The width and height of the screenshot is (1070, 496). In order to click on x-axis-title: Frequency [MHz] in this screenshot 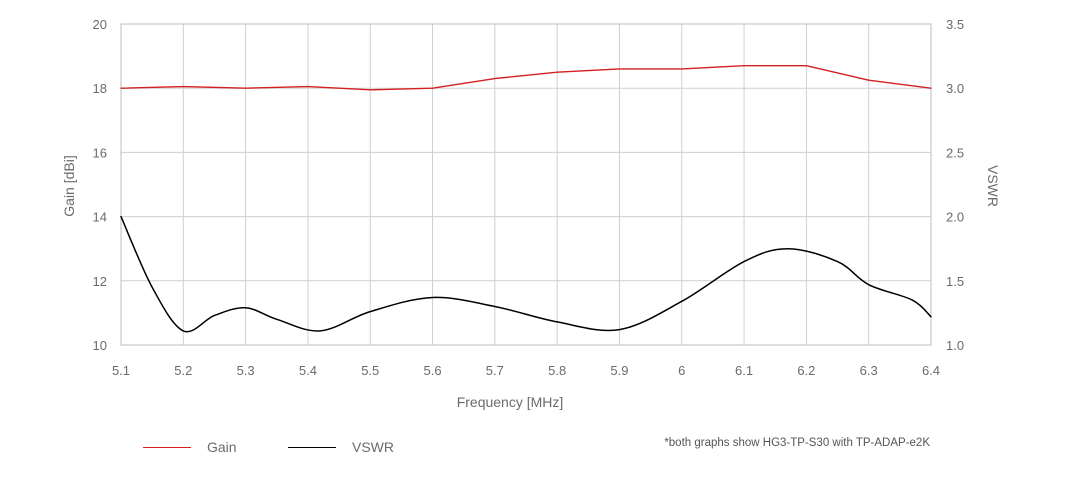, I will do `click(510, 402)`.